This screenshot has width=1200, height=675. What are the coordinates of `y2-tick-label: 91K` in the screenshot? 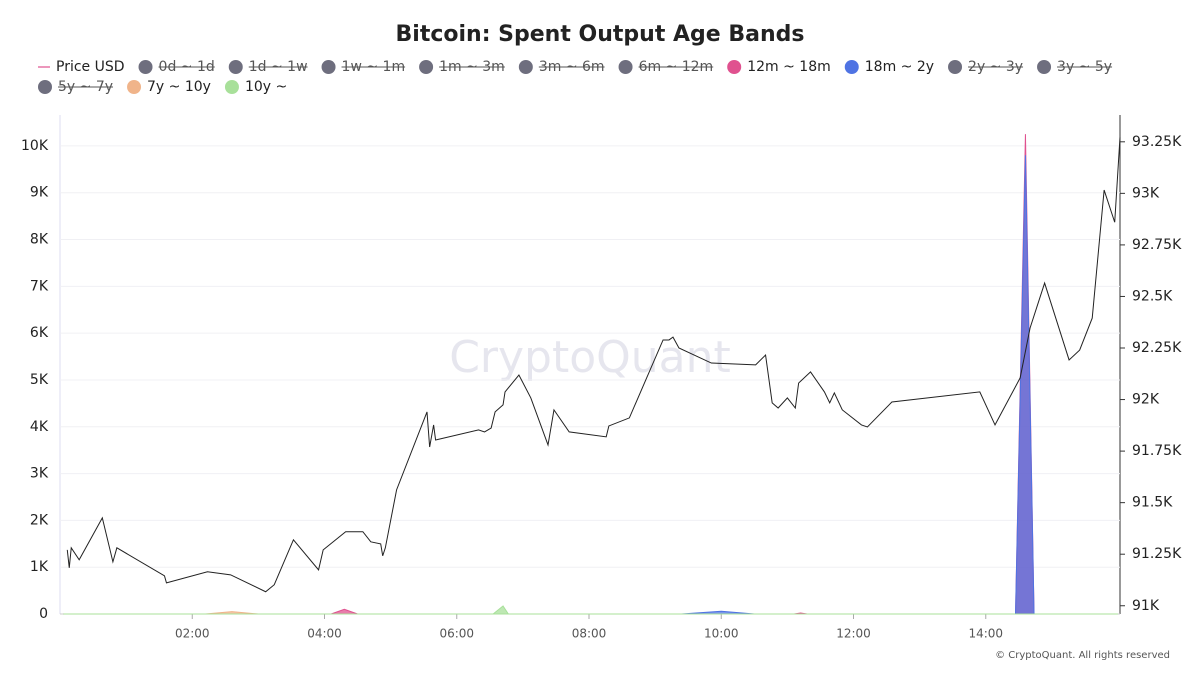 It's located at (1146, 606).